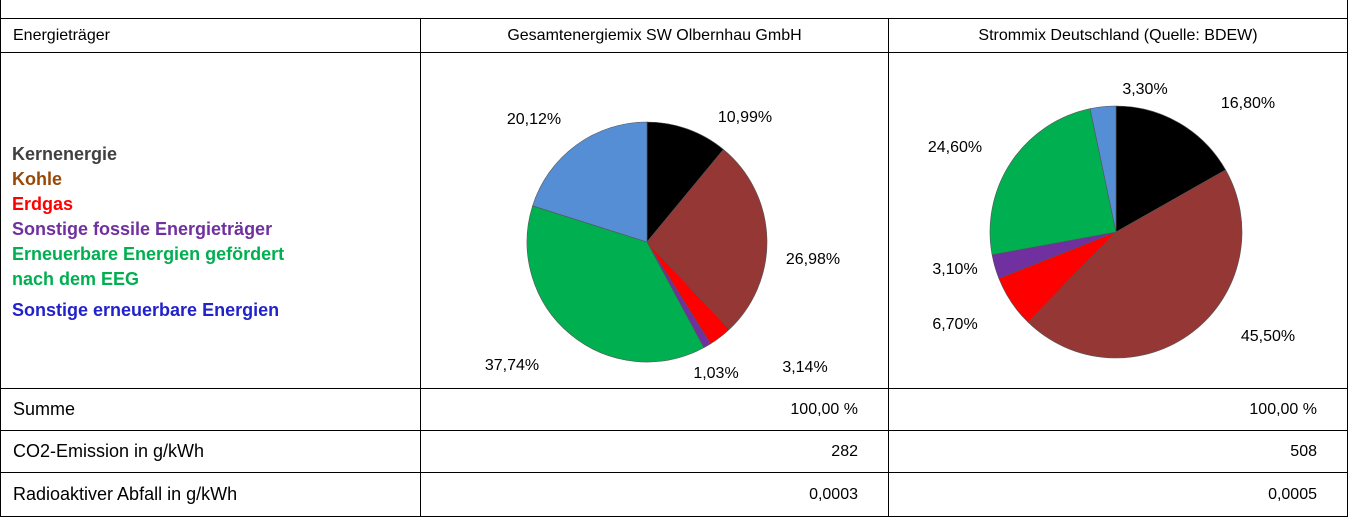  I want to click on data-label: 3,14%, so click(804, 367).